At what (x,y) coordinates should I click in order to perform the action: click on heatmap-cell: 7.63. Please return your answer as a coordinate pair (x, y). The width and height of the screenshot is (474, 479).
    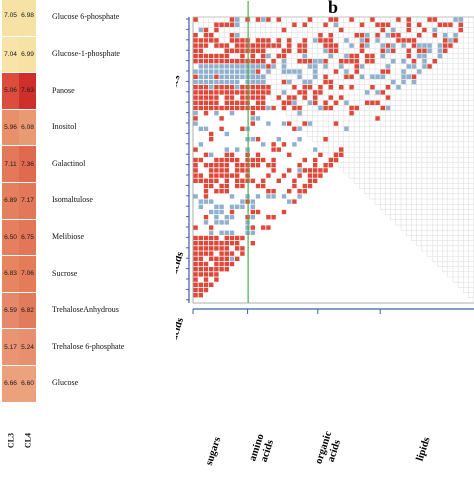
    Looking at the image, I should click on (27, 91).